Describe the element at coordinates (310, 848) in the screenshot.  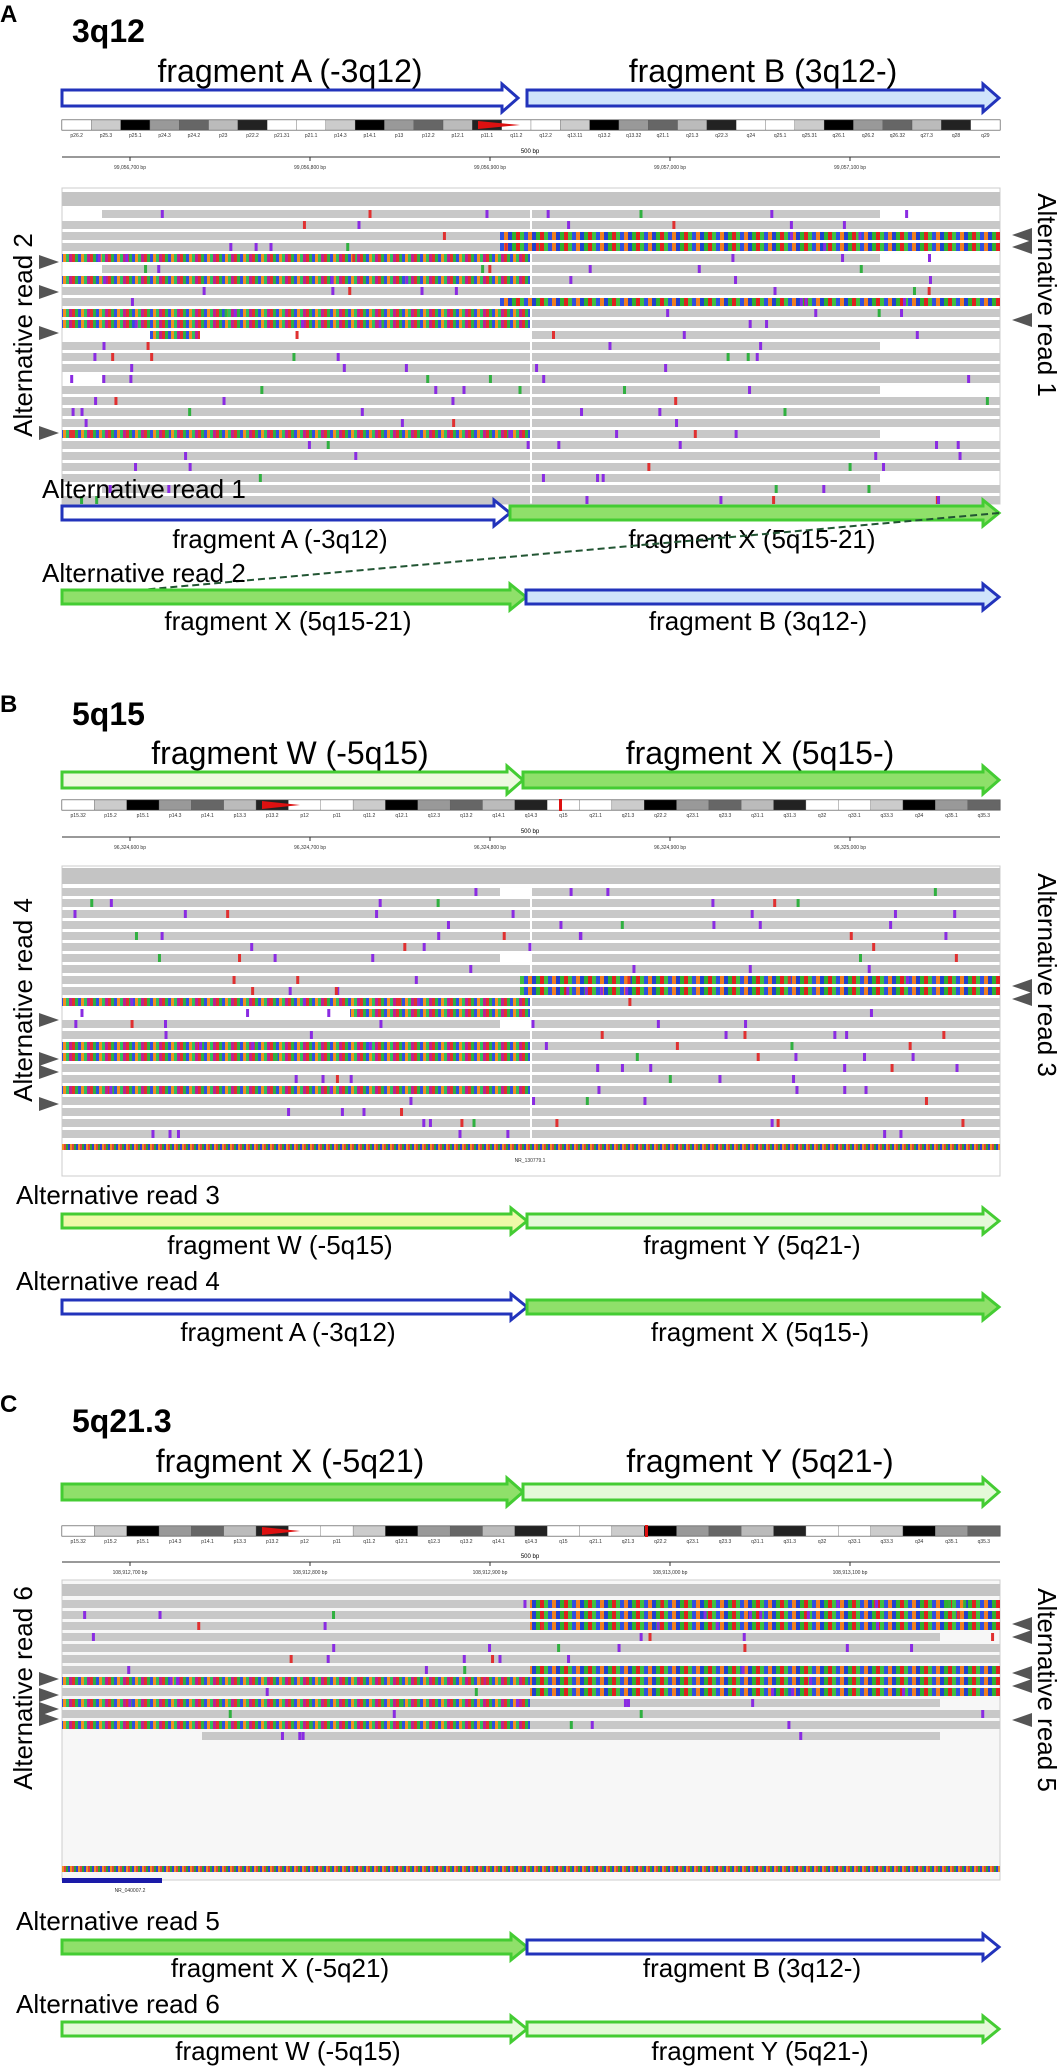
I see `ruler-tick: 96,324,700 bp` at that location.